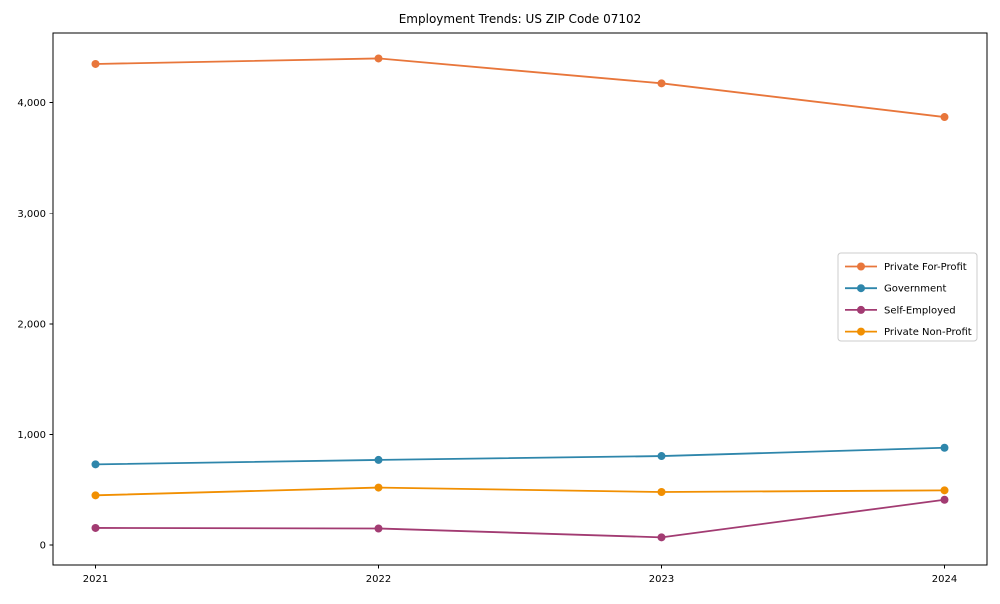 The height and width of the screenshot is (604, 1000). What do you see at coordinates (31, 435) in the screenshot?
I see `y-tick-label: 1,000` at bounding box center [31, 435].